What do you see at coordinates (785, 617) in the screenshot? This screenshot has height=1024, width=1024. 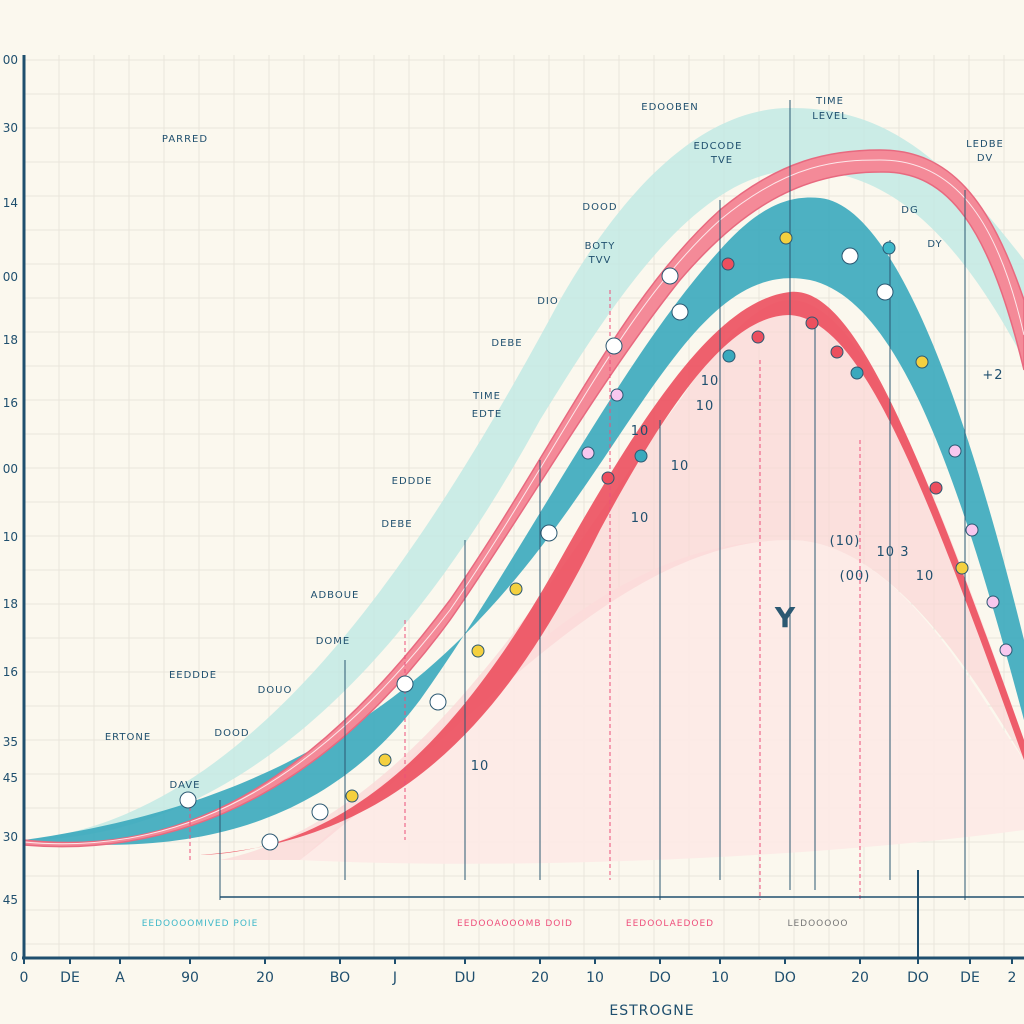 I see `center-label: Y` at bounding box center [785, 617].